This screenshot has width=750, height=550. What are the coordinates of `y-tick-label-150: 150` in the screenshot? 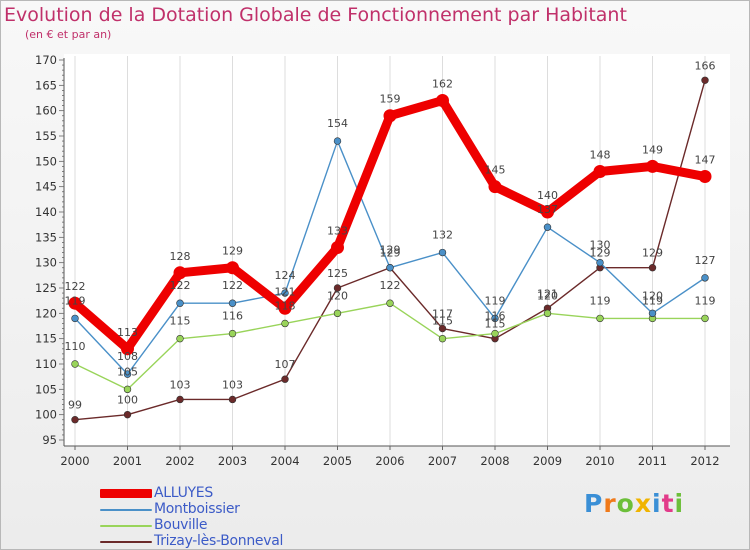 It's located at (46, 161).